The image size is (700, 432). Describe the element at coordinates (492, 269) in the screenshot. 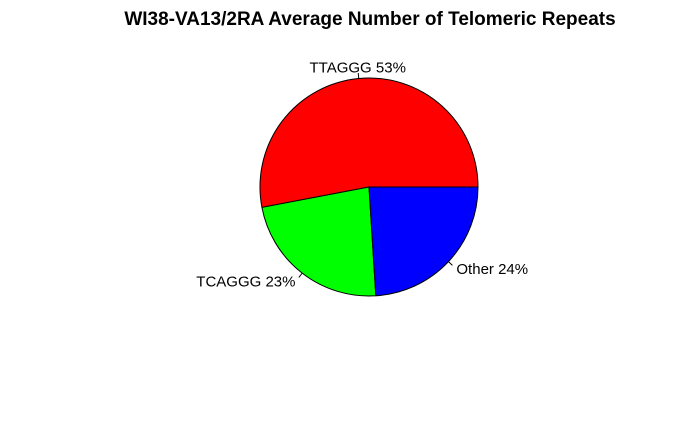

I see `slice-label-2: Other 24%` at that location.